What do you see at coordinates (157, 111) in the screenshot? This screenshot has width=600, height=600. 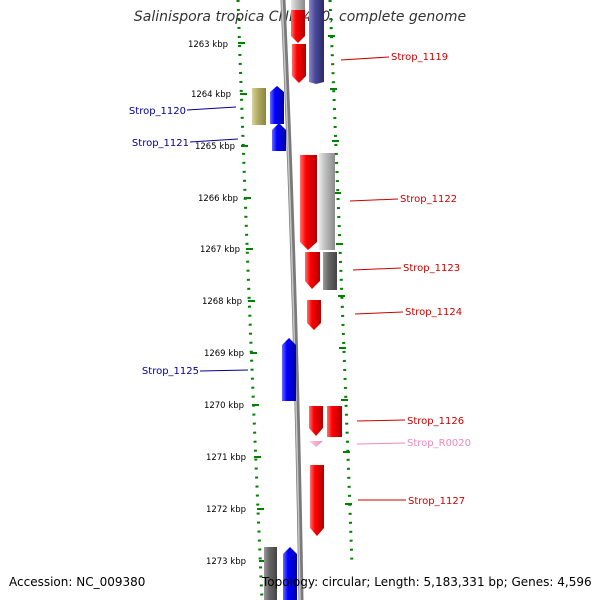 I see `gene-label-strop-1120: Strop_1120` at bounding box center [157, 111].